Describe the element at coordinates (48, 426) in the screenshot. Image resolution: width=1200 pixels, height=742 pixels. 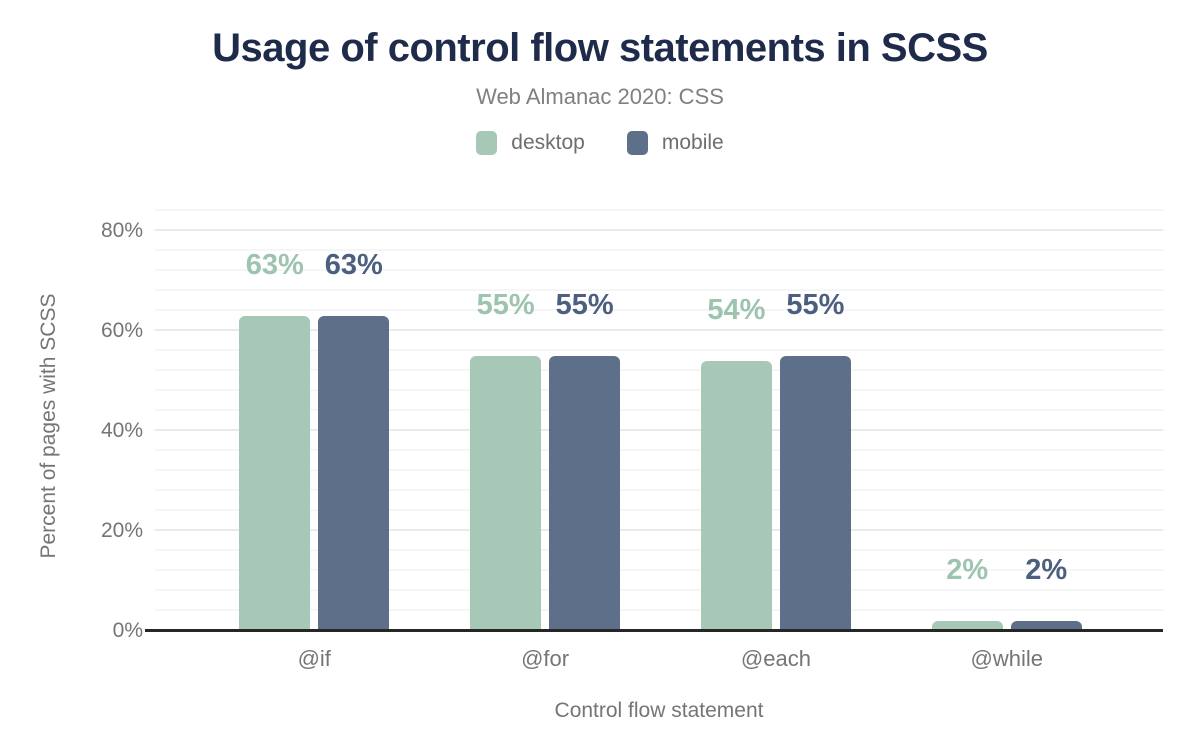
I see `y-axis-title: Percent of pages with SCSS` at that location.